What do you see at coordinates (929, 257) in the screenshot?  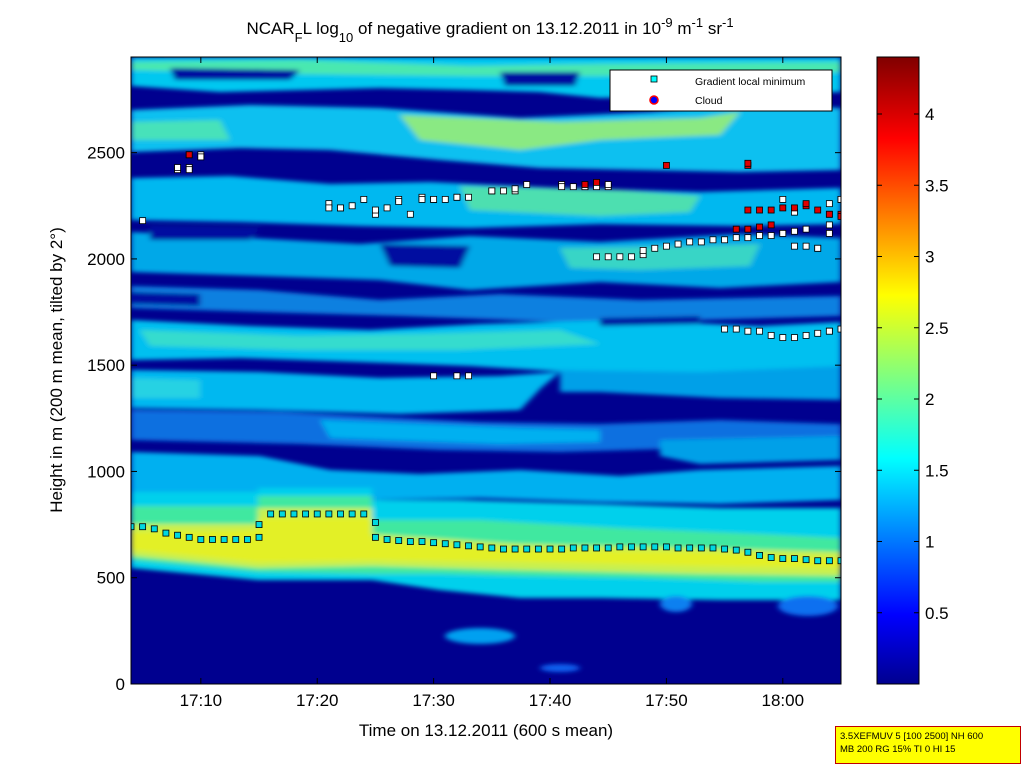 I see `colorbar-tick-label: 3` at bounding box center [929, 257].